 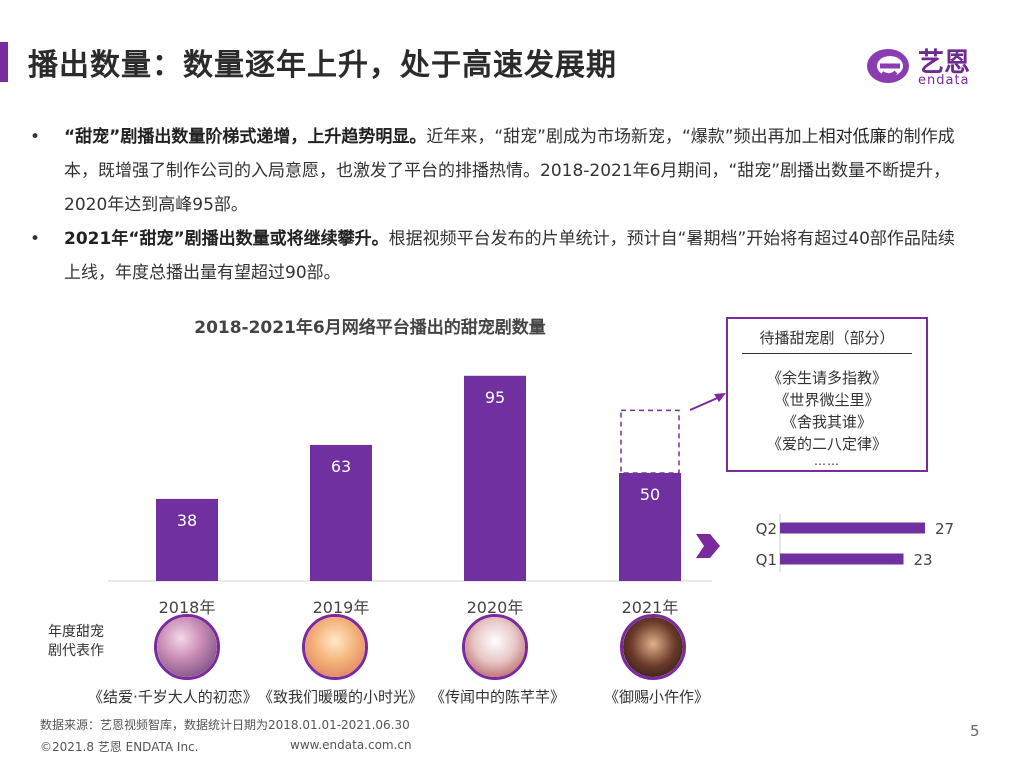 What do you see at coordinates (225, 725) in the screenshot?
I see `data-source: 数据来源：艺恩视频智库，数据统计日期为2018.01.01-2021.06.30` at bounding box center [225, 725].